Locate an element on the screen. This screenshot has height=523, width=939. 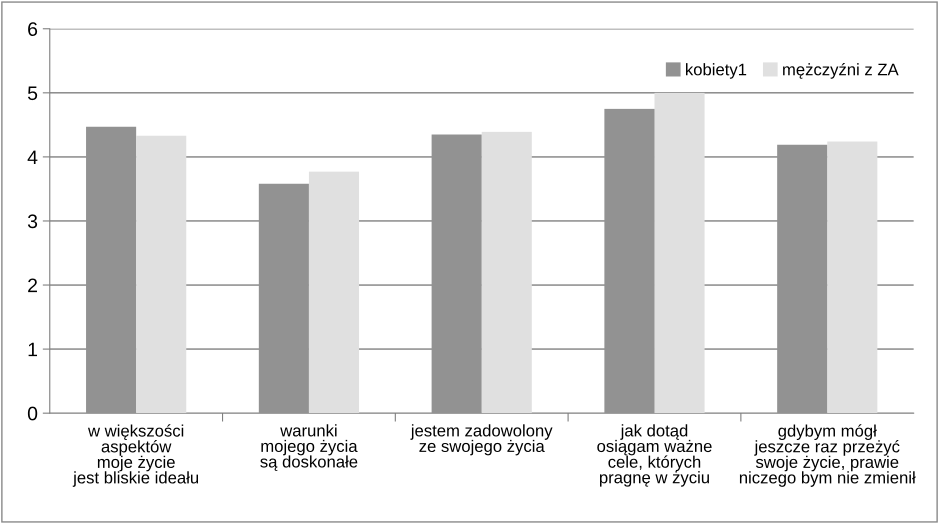
y-tick-label: 6 is located at coordinates (33, 29).